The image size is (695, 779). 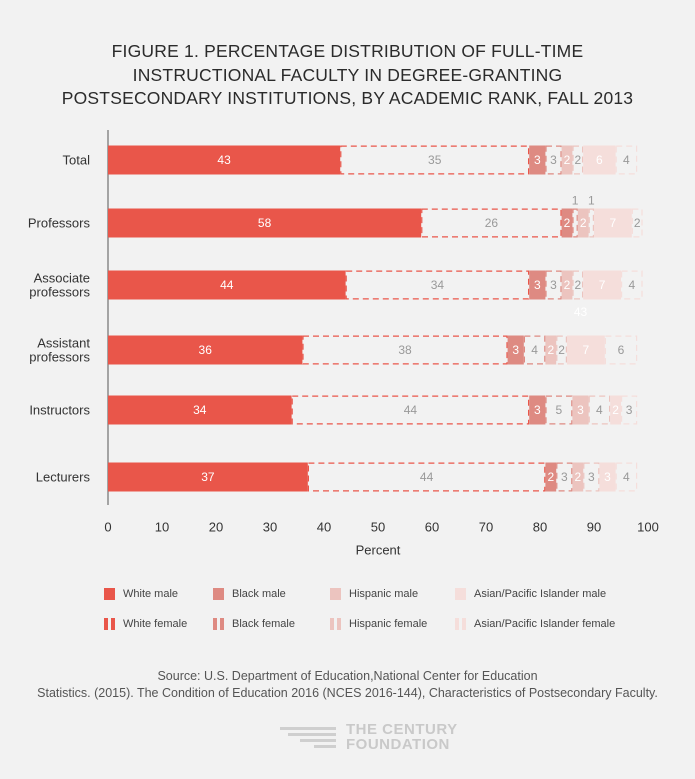 I want to click on data-label: 35, so click(x=435, y=160).